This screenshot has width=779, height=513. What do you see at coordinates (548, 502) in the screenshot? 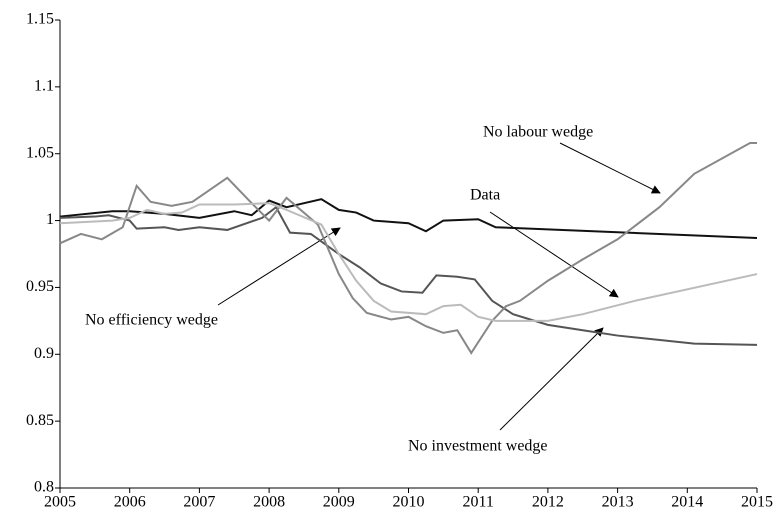
I see `x-tick-label: 2012` at bounding box center [548, 502].